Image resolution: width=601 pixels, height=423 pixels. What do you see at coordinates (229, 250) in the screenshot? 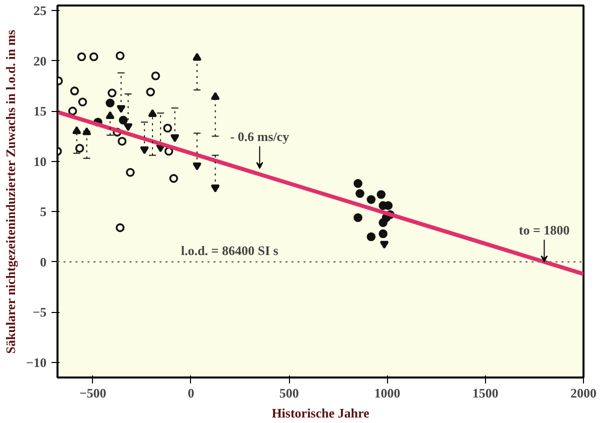
I see `annotation: l.o.d. = 86400 SI s` at bounding box center [229, 250].